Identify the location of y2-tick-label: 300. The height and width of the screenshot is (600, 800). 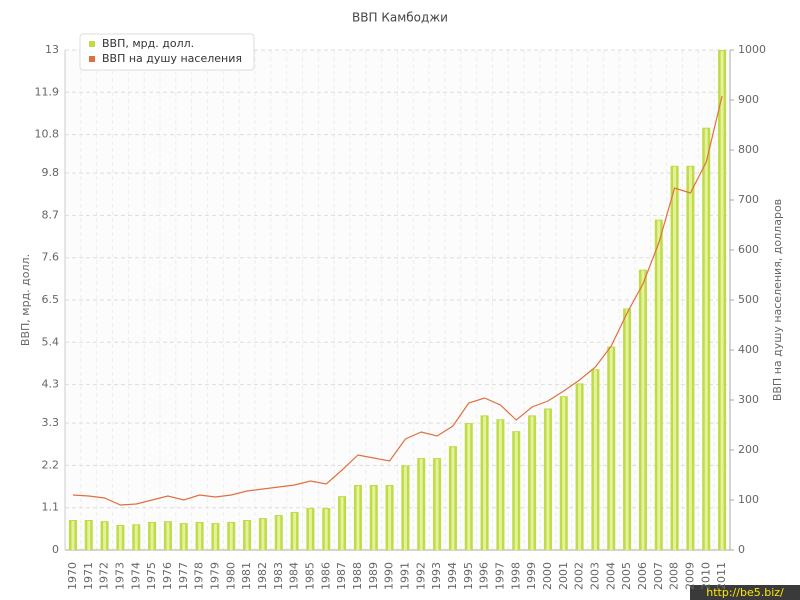
(748, 399).